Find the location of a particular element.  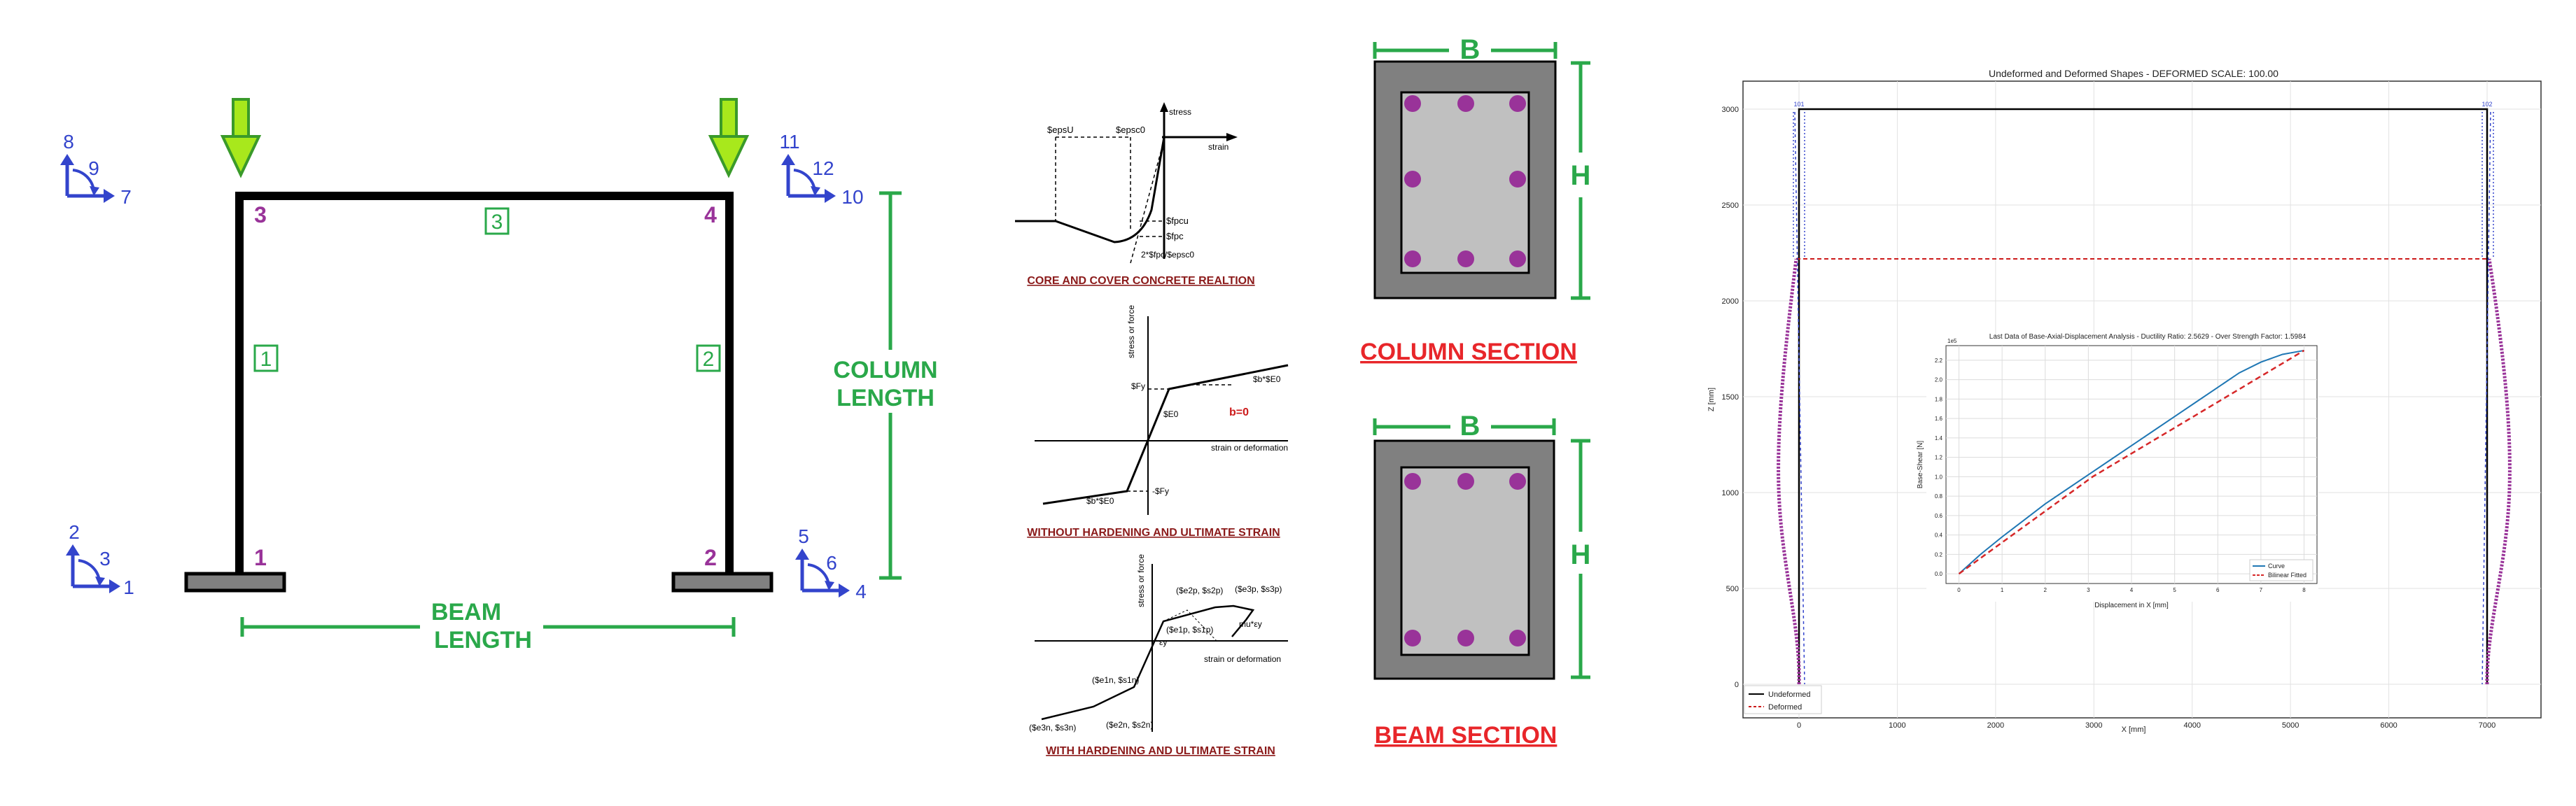

inset-ylabel: Base-Shear [N] is located at coordinates (1920, 465).